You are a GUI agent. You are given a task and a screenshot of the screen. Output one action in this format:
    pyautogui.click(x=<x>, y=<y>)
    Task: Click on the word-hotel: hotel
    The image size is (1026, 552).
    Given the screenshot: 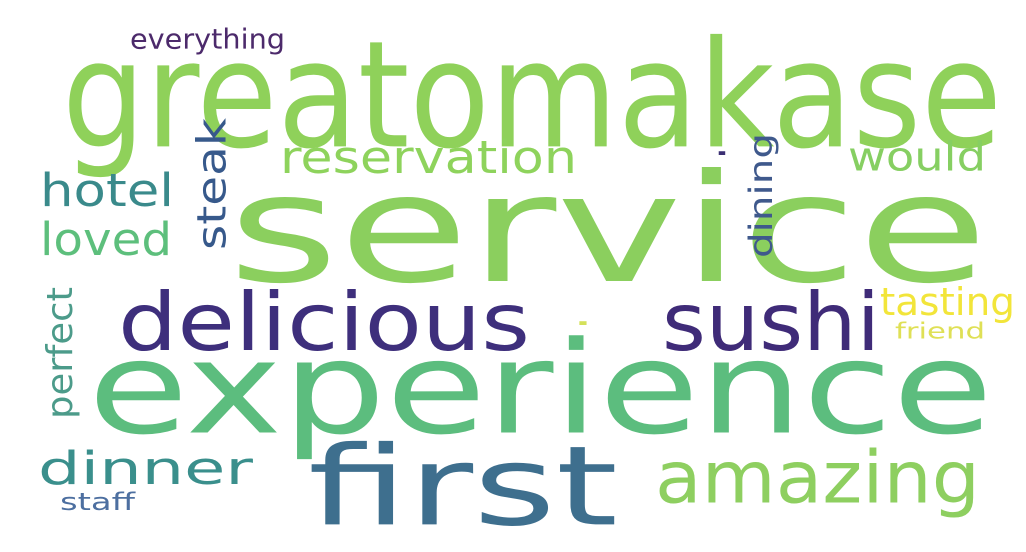 What is the action you would take?
    pyautogui.click(x=107, y=190)
    